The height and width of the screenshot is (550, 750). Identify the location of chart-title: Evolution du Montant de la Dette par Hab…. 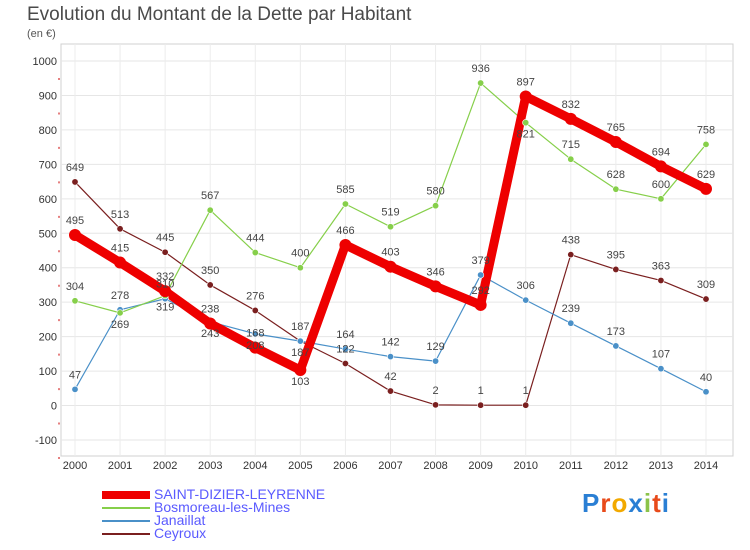
(219, 14).